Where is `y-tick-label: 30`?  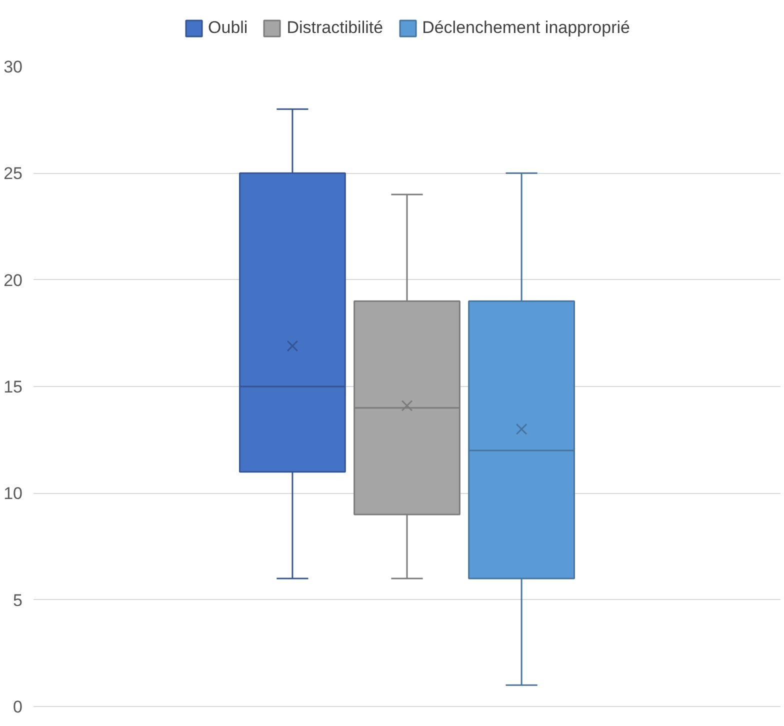
y-tick-label: 30 is located at coordinates (13, 67).